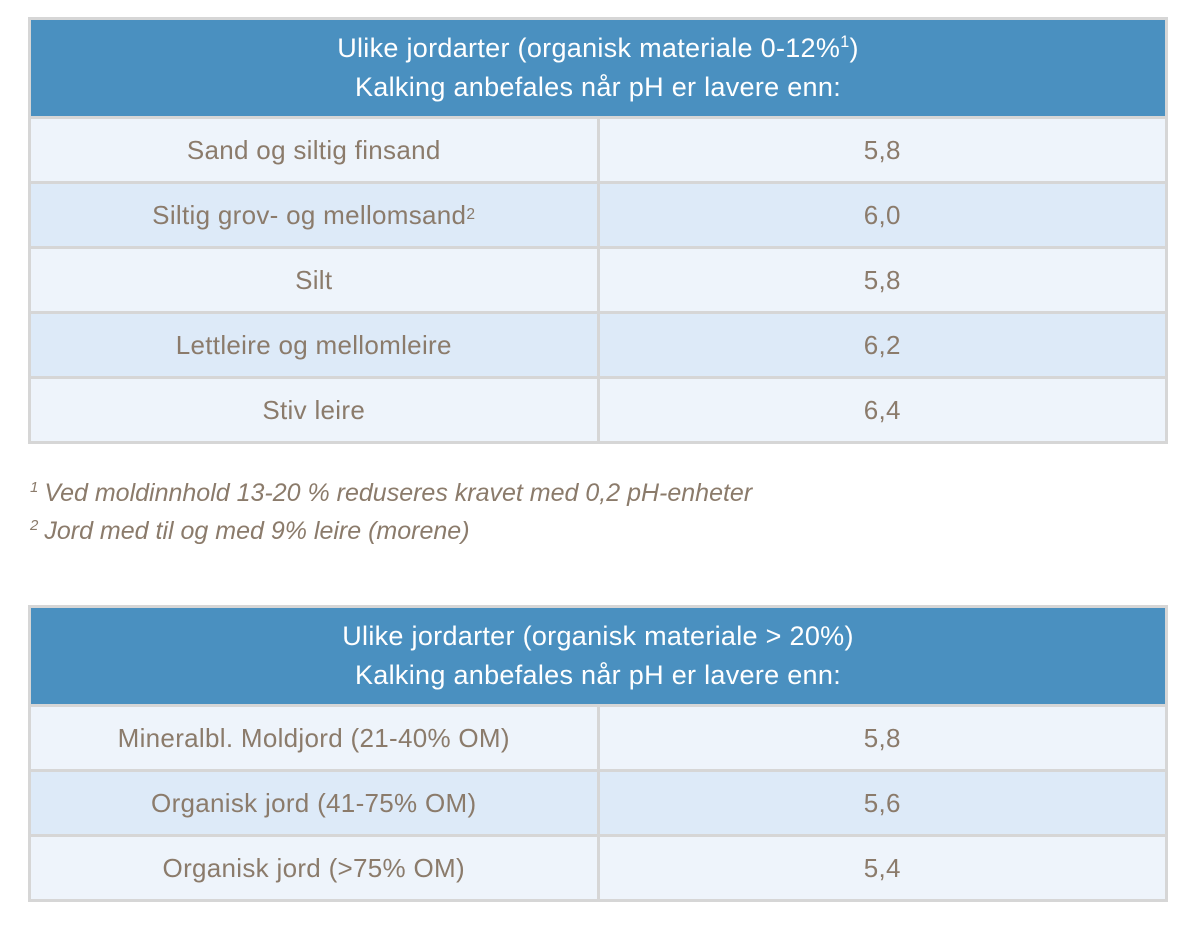 The width and height of the screenshot is (1195, 925). Describe the element at coordinates (882, 803) in the screenshot. I see `ph-value-cell: 5,6` at that location.